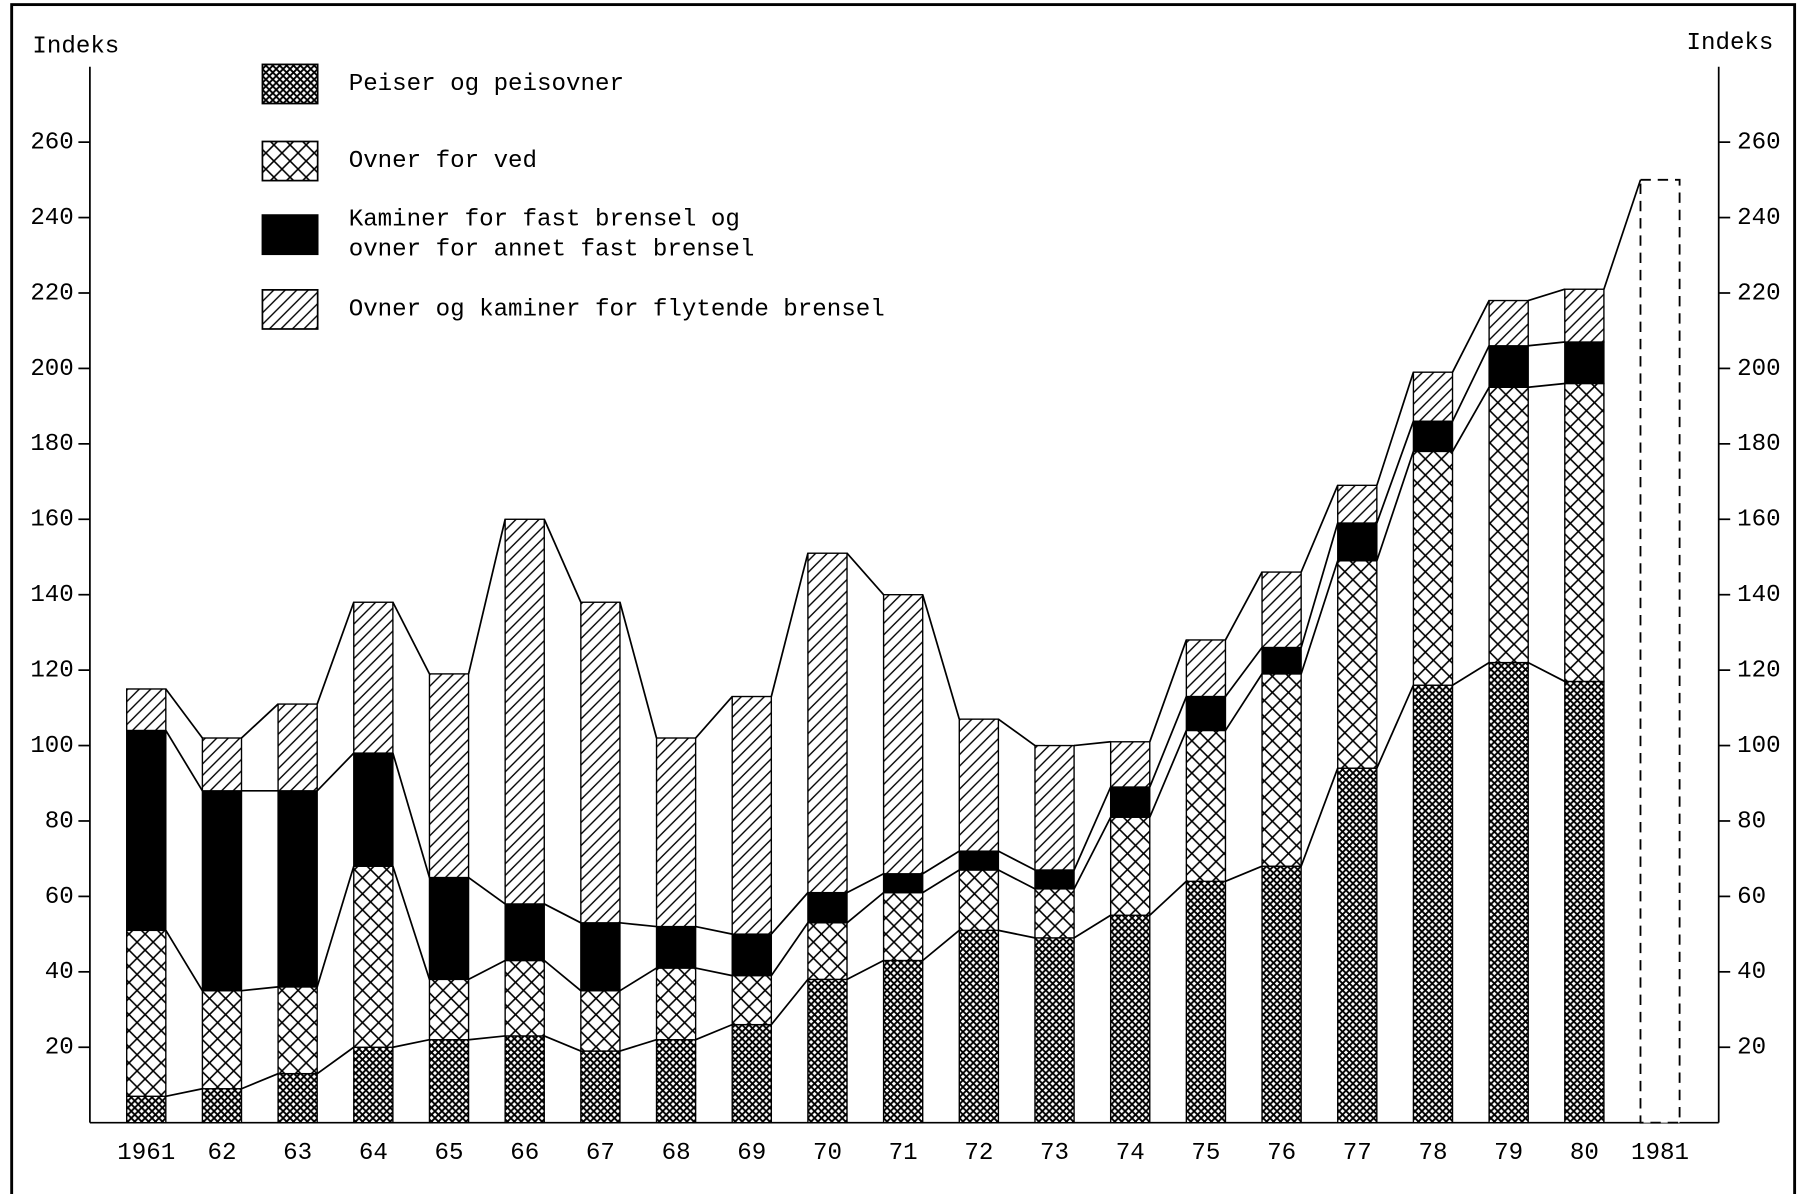 The width and height of the screenshot is (1804, 1194). Describe the element at coordinates (51, 218) in the screenshot. I see `y-tick-label: 240` at that location.